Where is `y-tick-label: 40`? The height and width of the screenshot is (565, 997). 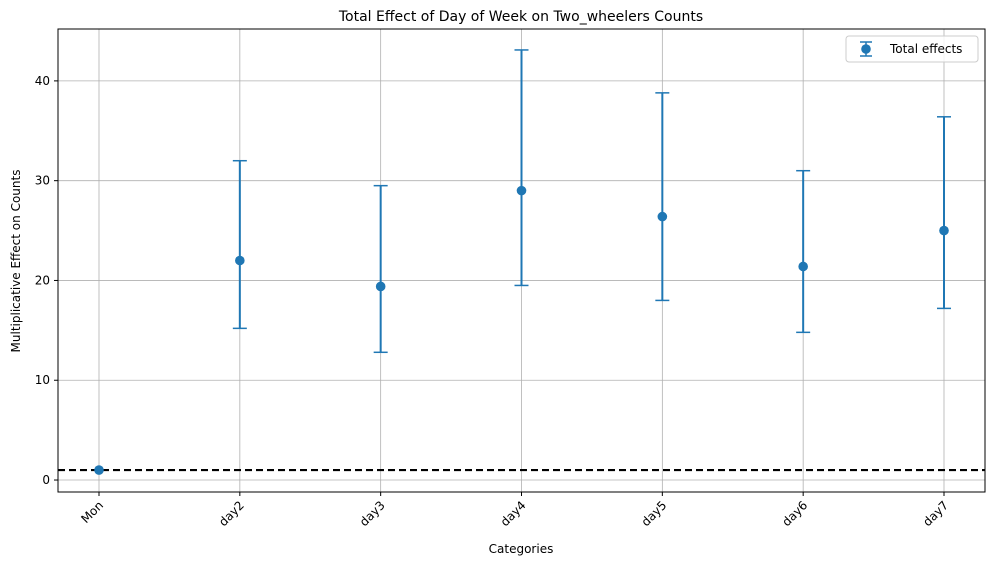 y-tick-label: 40 is located at coordinates (42, 81).